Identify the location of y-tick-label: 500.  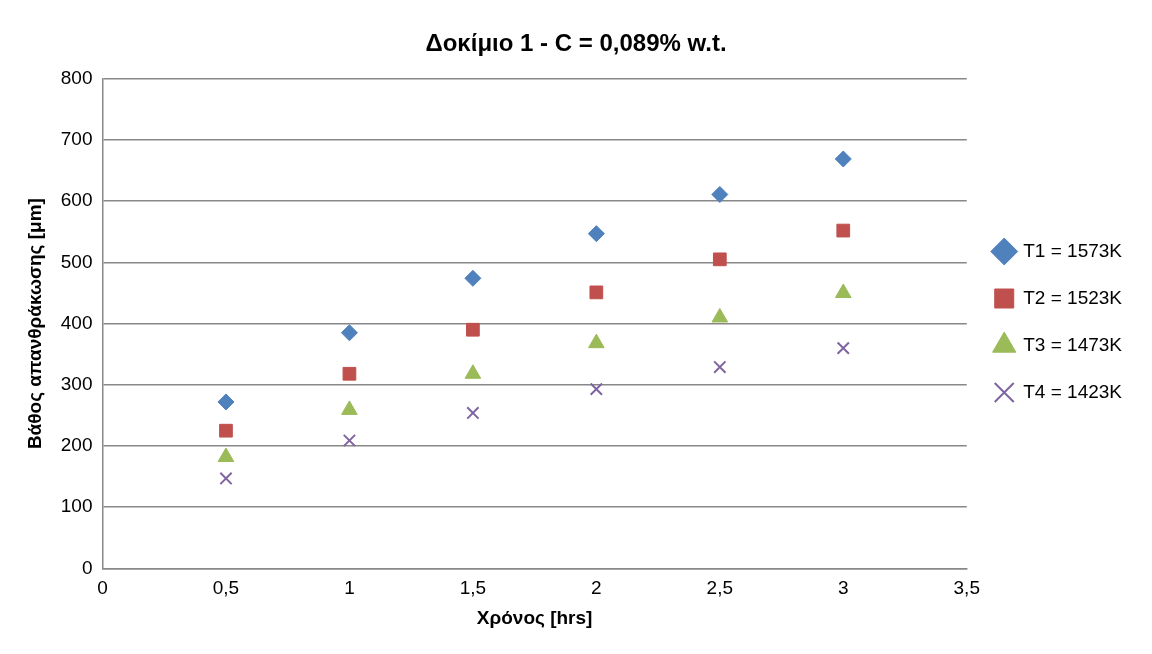
(76, 261).